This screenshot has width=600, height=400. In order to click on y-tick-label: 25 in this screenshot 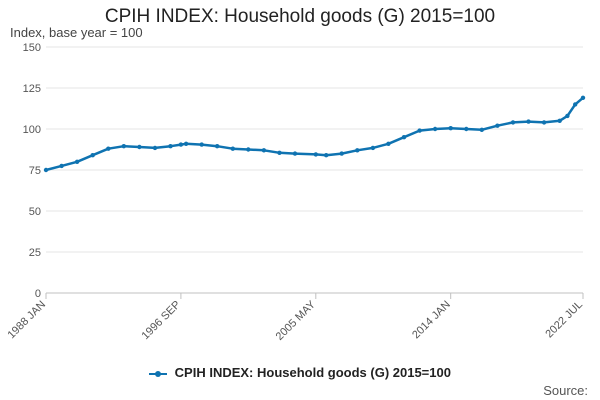, I will do `click(35, 253)`.